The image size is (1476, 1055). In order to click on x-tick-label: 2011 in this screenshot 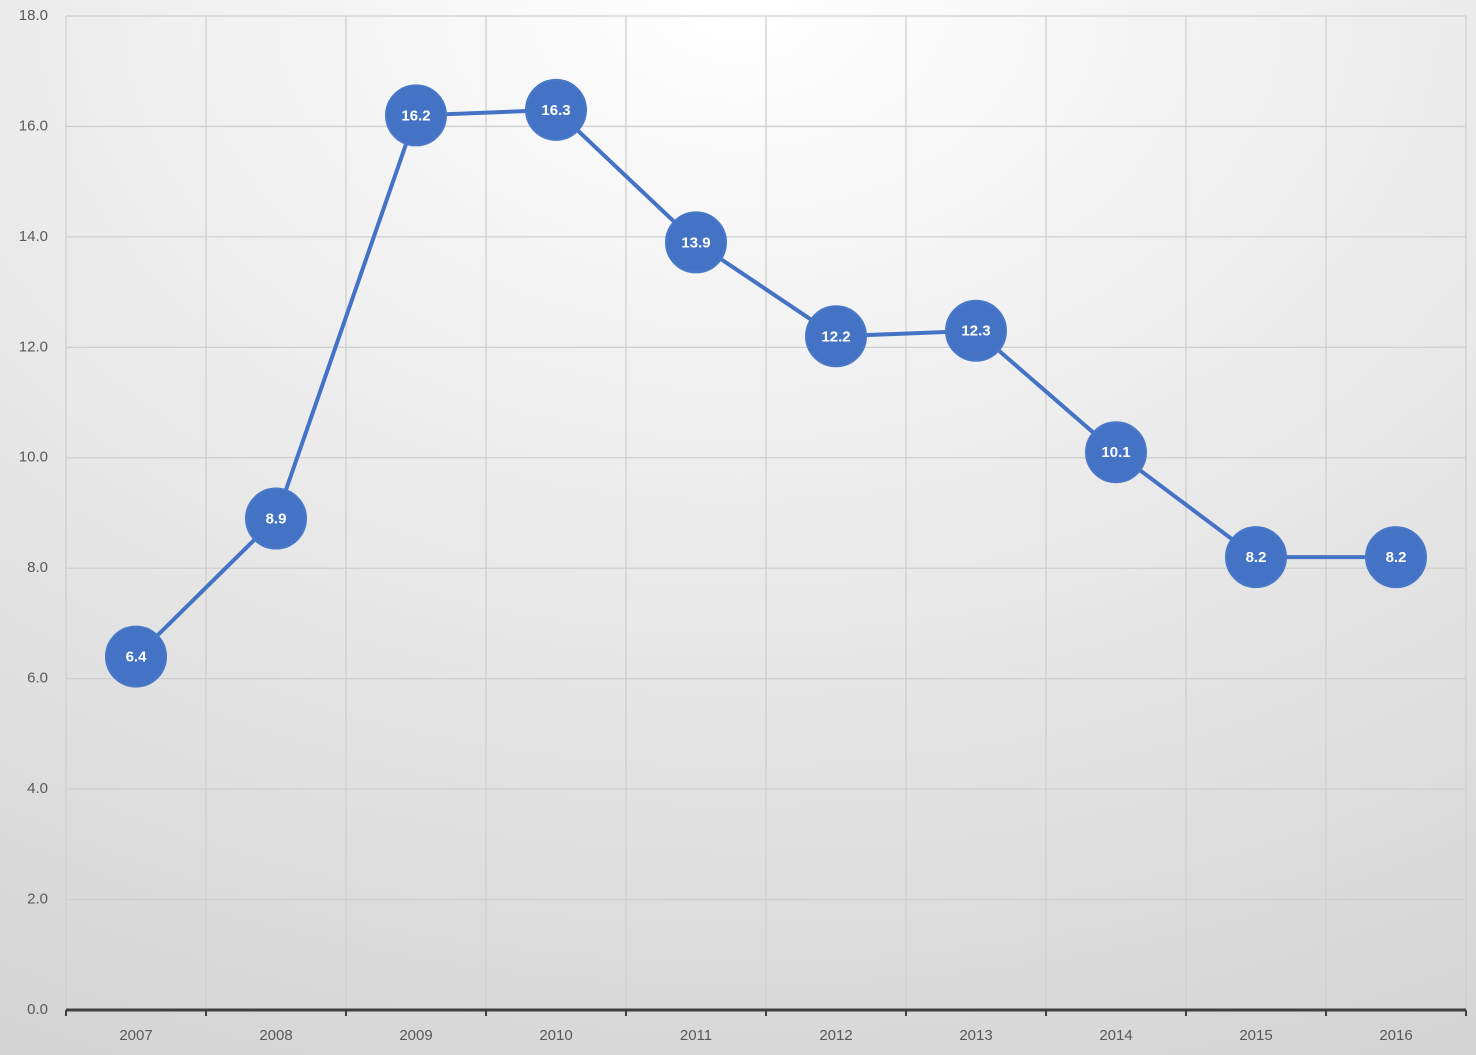, I will do `click(696, 1035)`.